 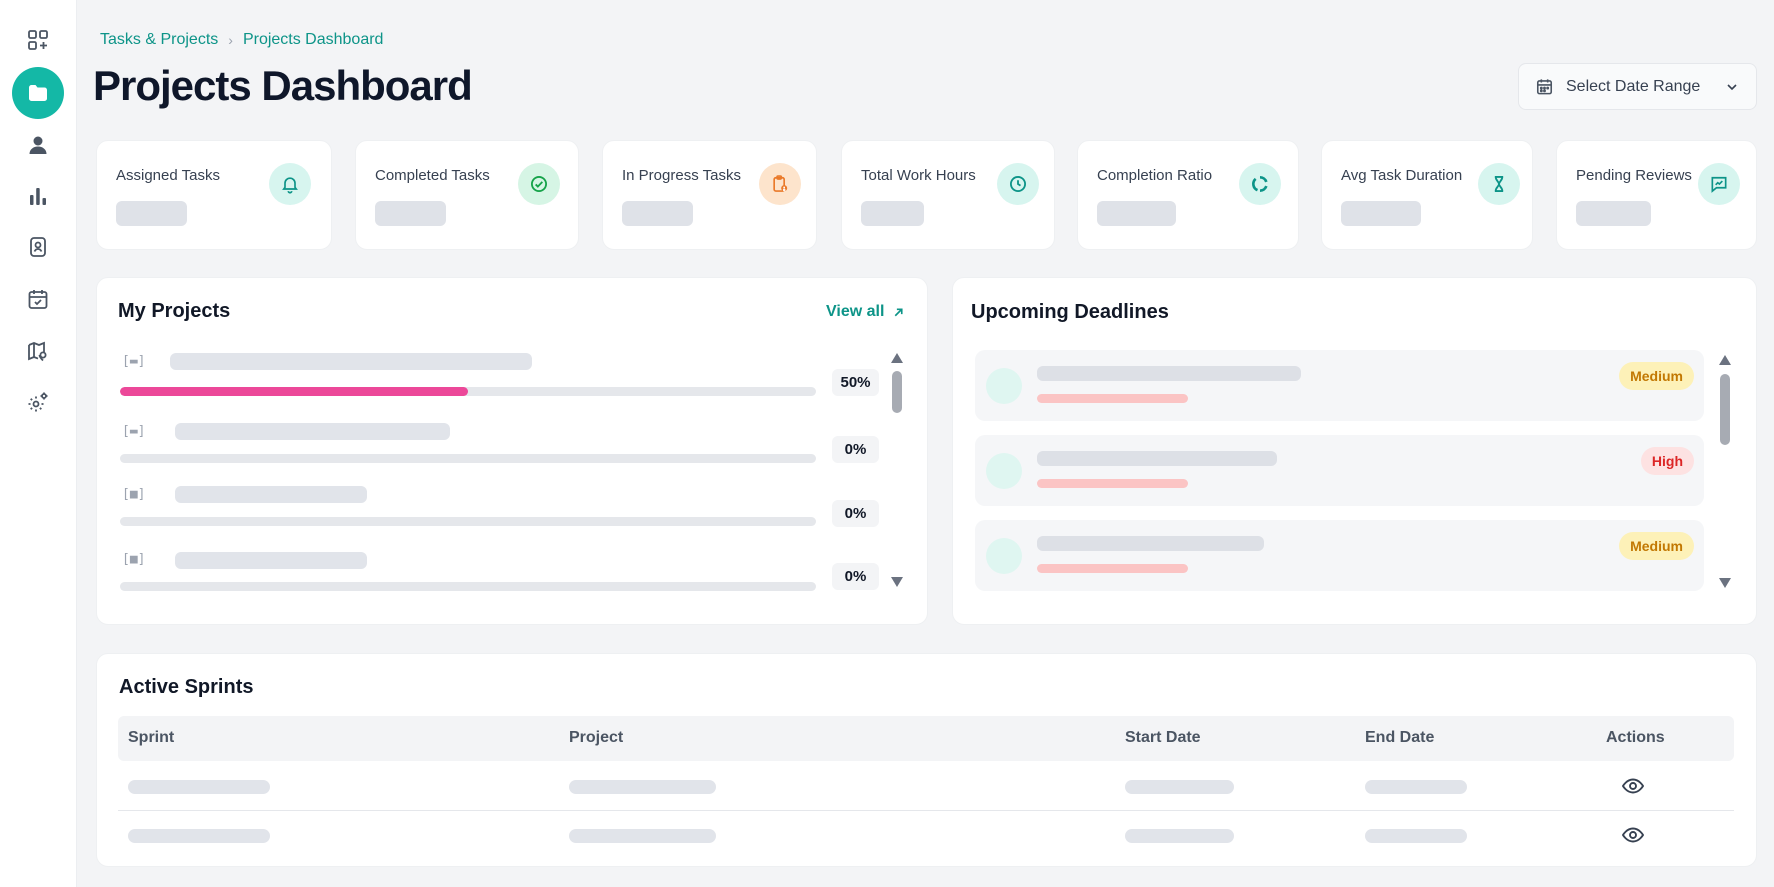 What do you see at coordinates (174, 311) in the screenshot?
I see `my-projects-title: My Projects` at bounding box center [174, 311].